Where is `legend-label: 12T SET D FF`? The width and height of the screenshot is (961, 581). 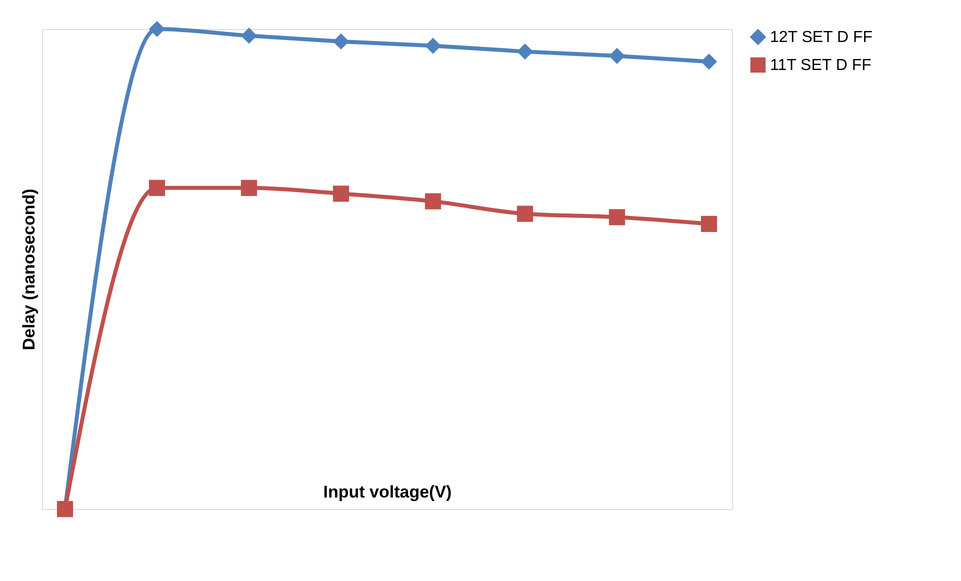 legend-label: 12T SET D FF is located at coordinates (821, 37).